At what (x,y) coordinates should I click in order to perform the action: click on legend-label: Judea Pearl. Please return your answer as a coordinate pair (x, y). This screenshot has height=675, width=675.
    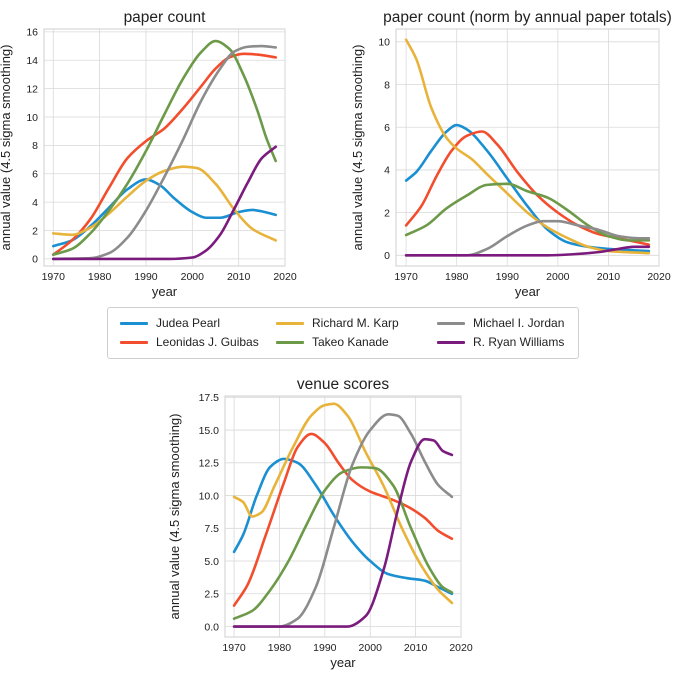
    Looking at the image, I should click on (188, 323).